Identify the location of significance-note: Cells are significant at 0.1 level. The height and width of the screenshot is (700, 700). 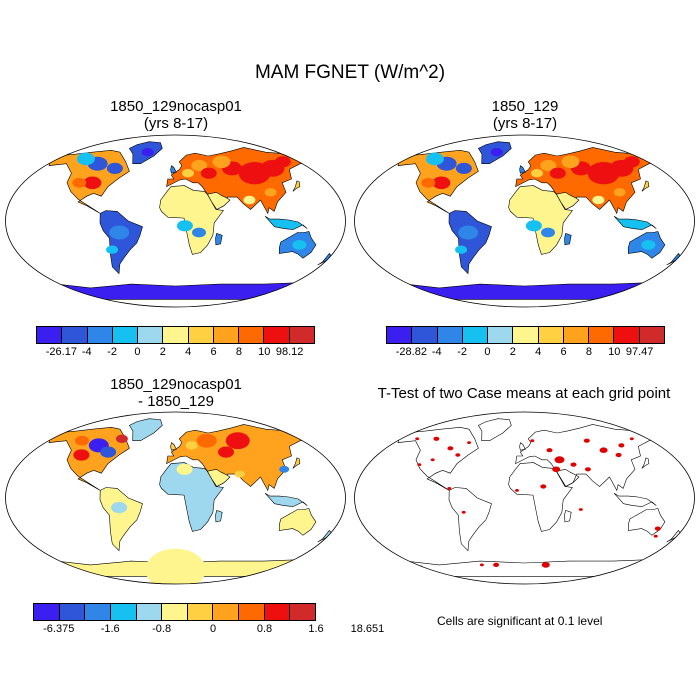
(520, 621).